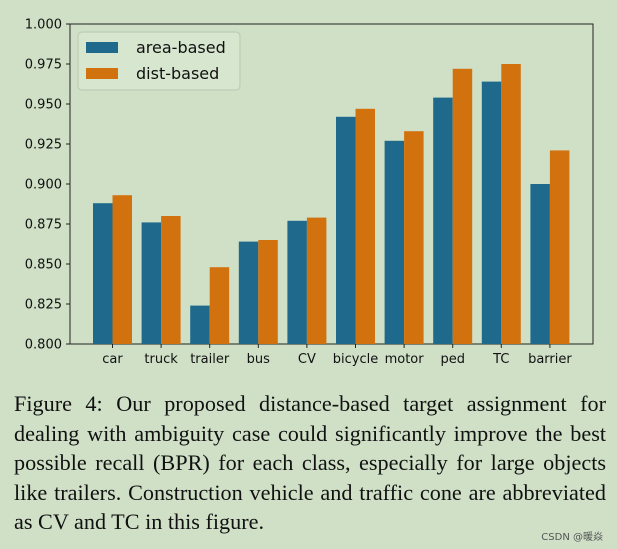 This screenshot has height=549, width=617. Describe the element at coordinates (559, 247) in the screenshot. I see `bar-dist-based-barrier` at that location.